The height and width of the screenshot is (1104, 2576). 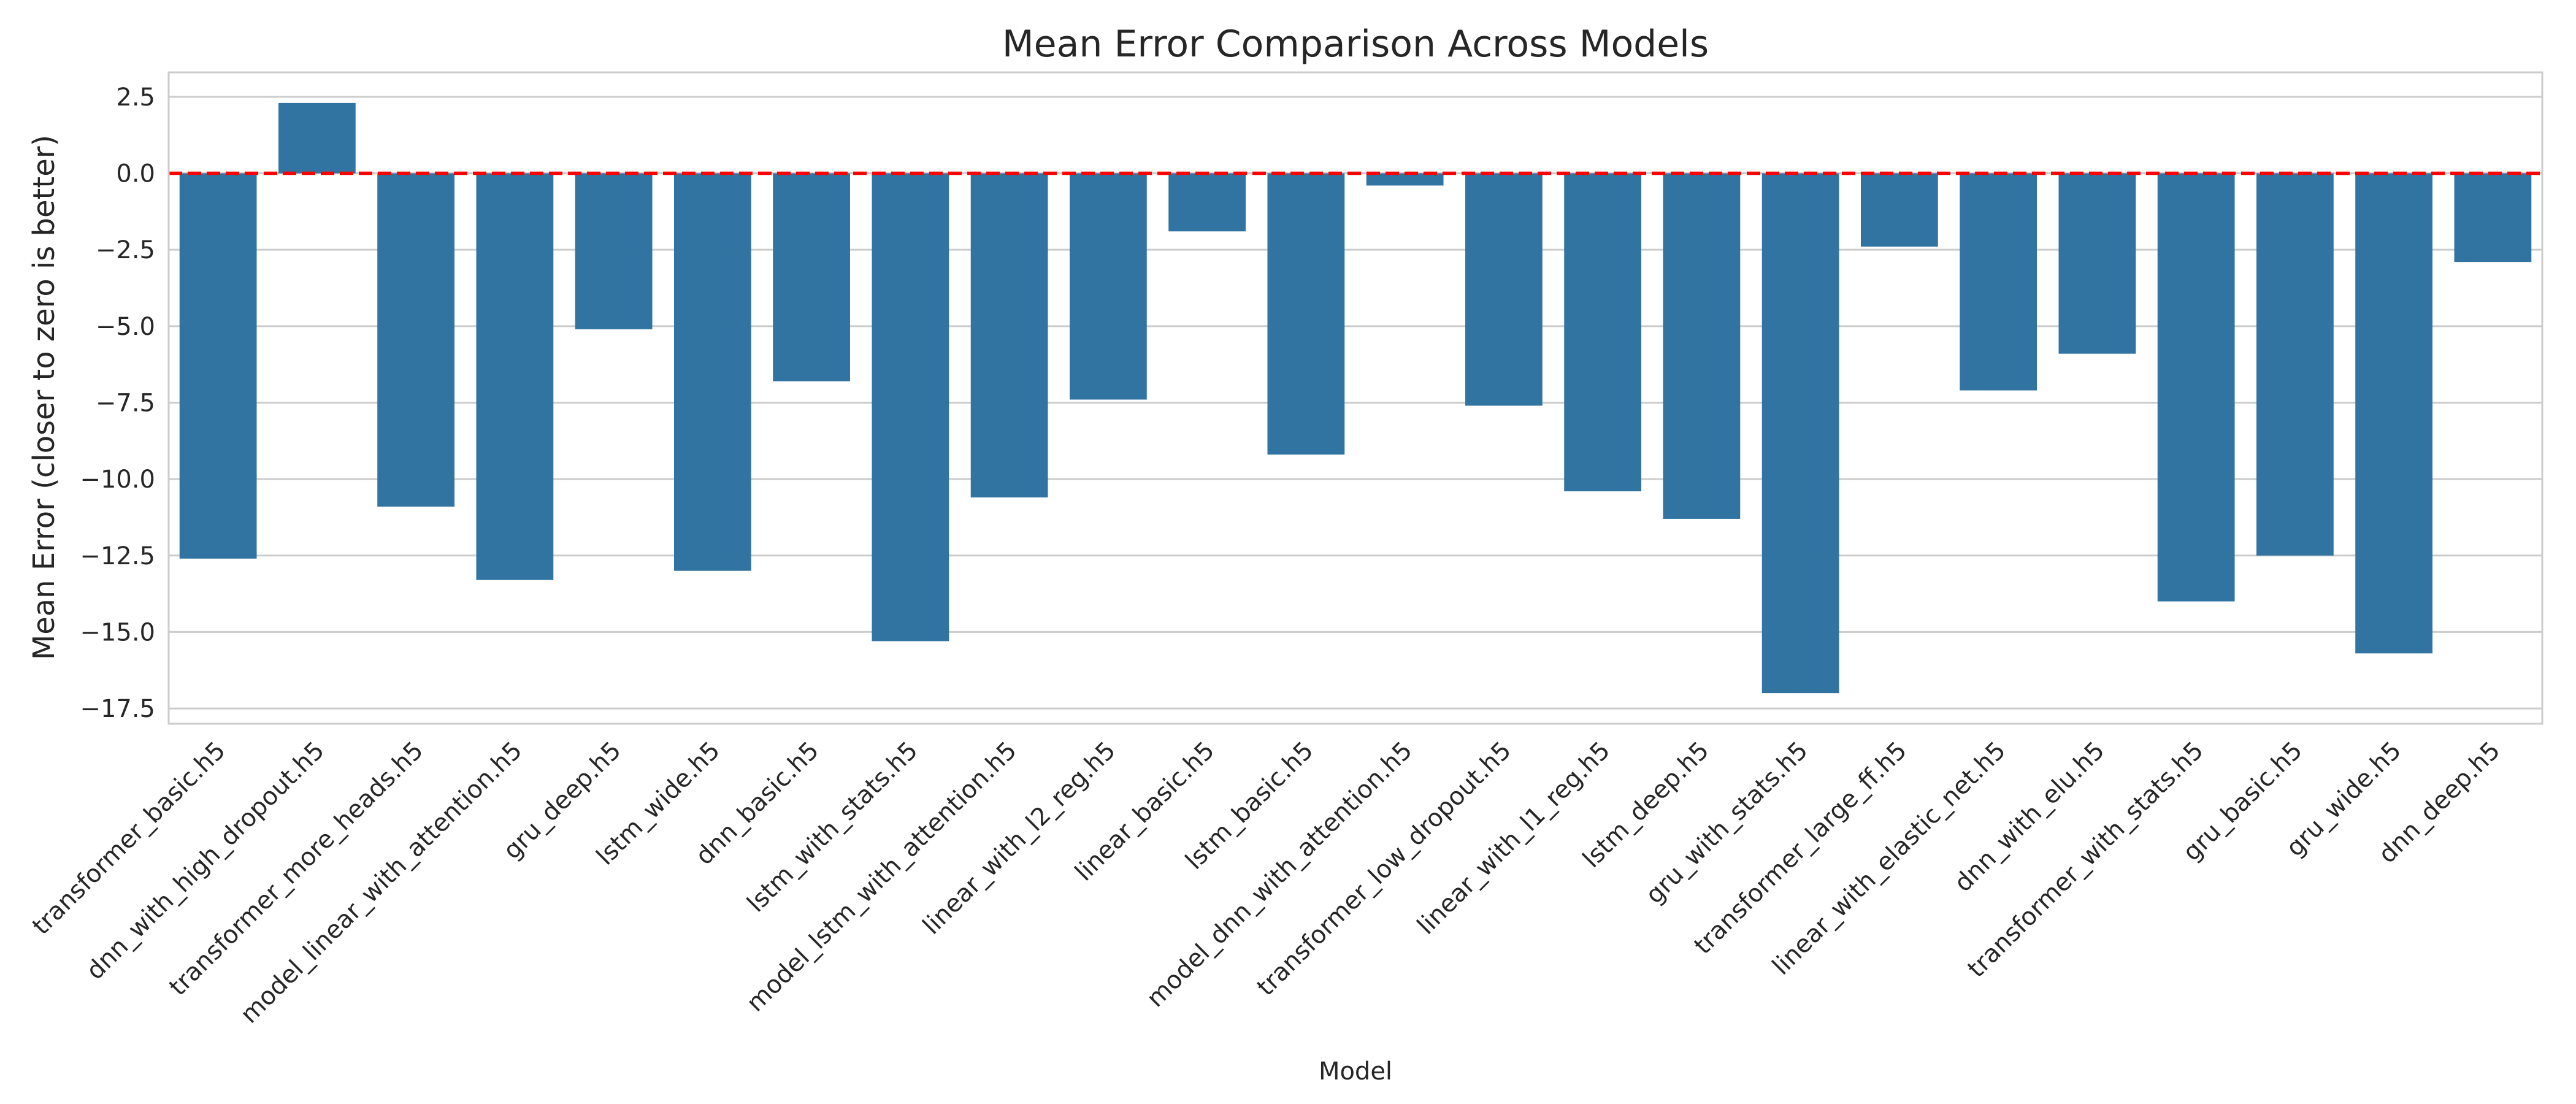 What do you see at coordinates (1019, 838) in the screenshot?
I see `x-tick-label: linear_with_l2_reg.h5` at bounding box center [1019, 838].